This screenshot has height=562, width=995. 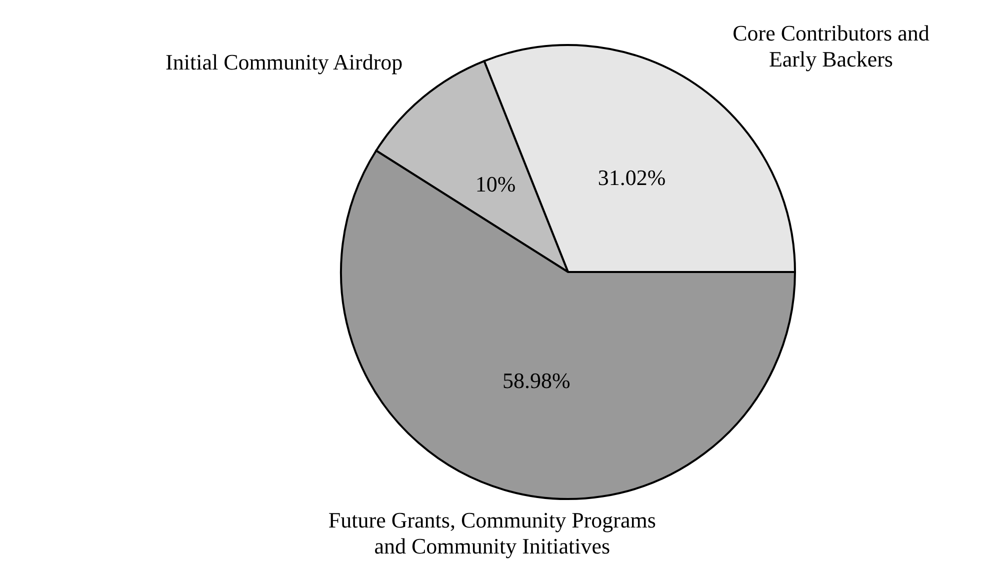 I want to click on data-label: 10%, so click(x=495, y=184).